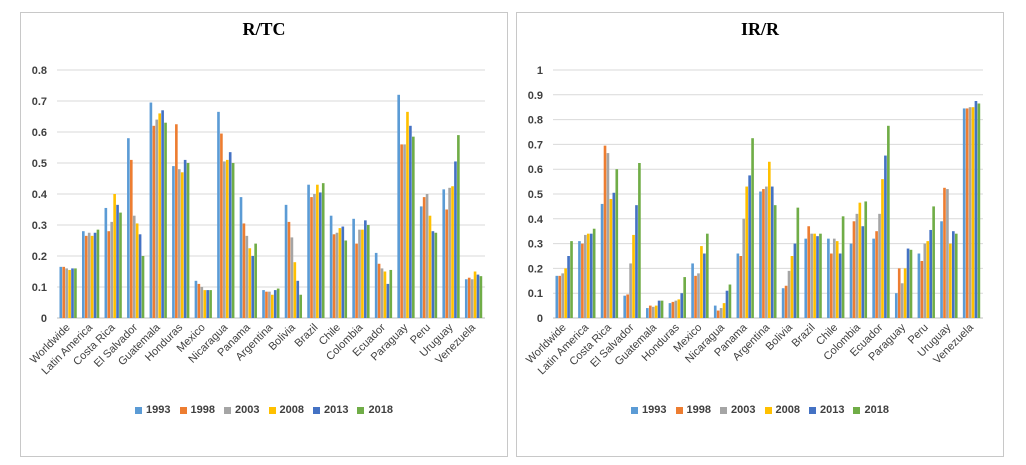 This screenshot has width=1026, height=465. What do you see at coordinates (738, 410) in the screenshot?
I see `irr-legend-item-2003: 2003` at bounding box center [738, 410].